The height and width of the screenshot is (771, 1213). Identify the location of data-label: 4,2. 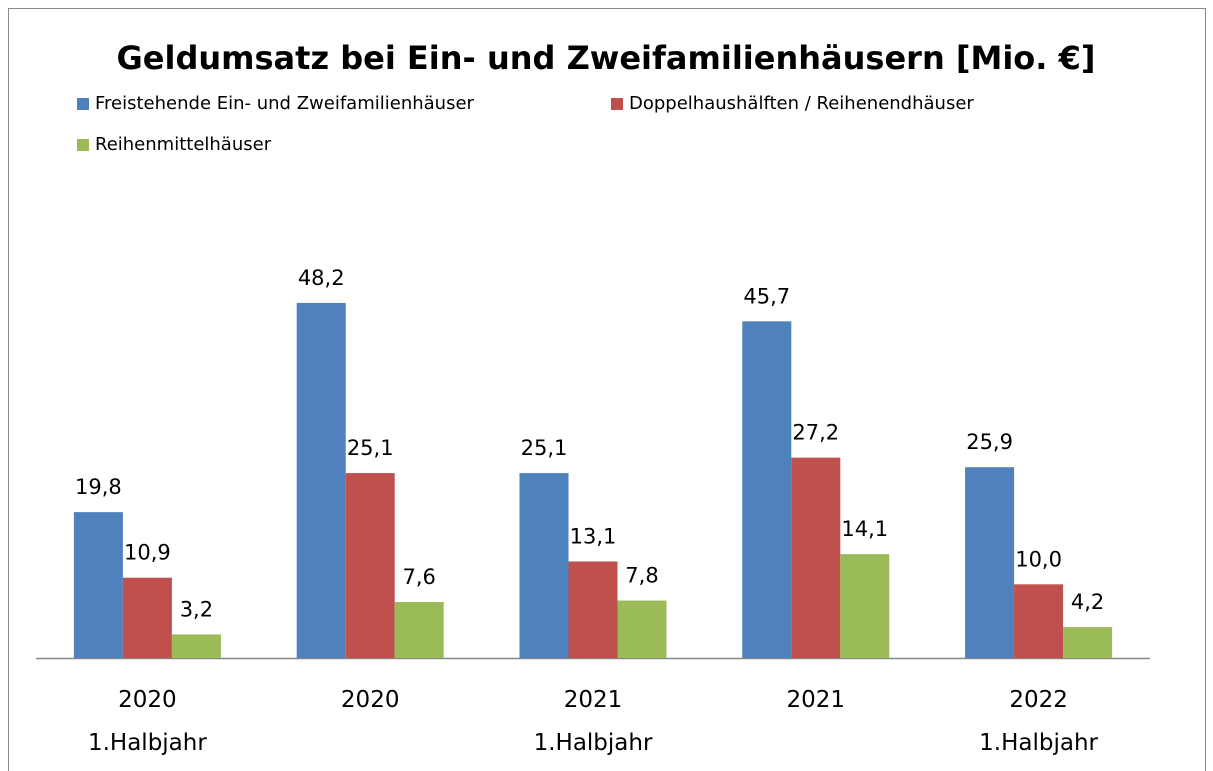
(1087, 602).